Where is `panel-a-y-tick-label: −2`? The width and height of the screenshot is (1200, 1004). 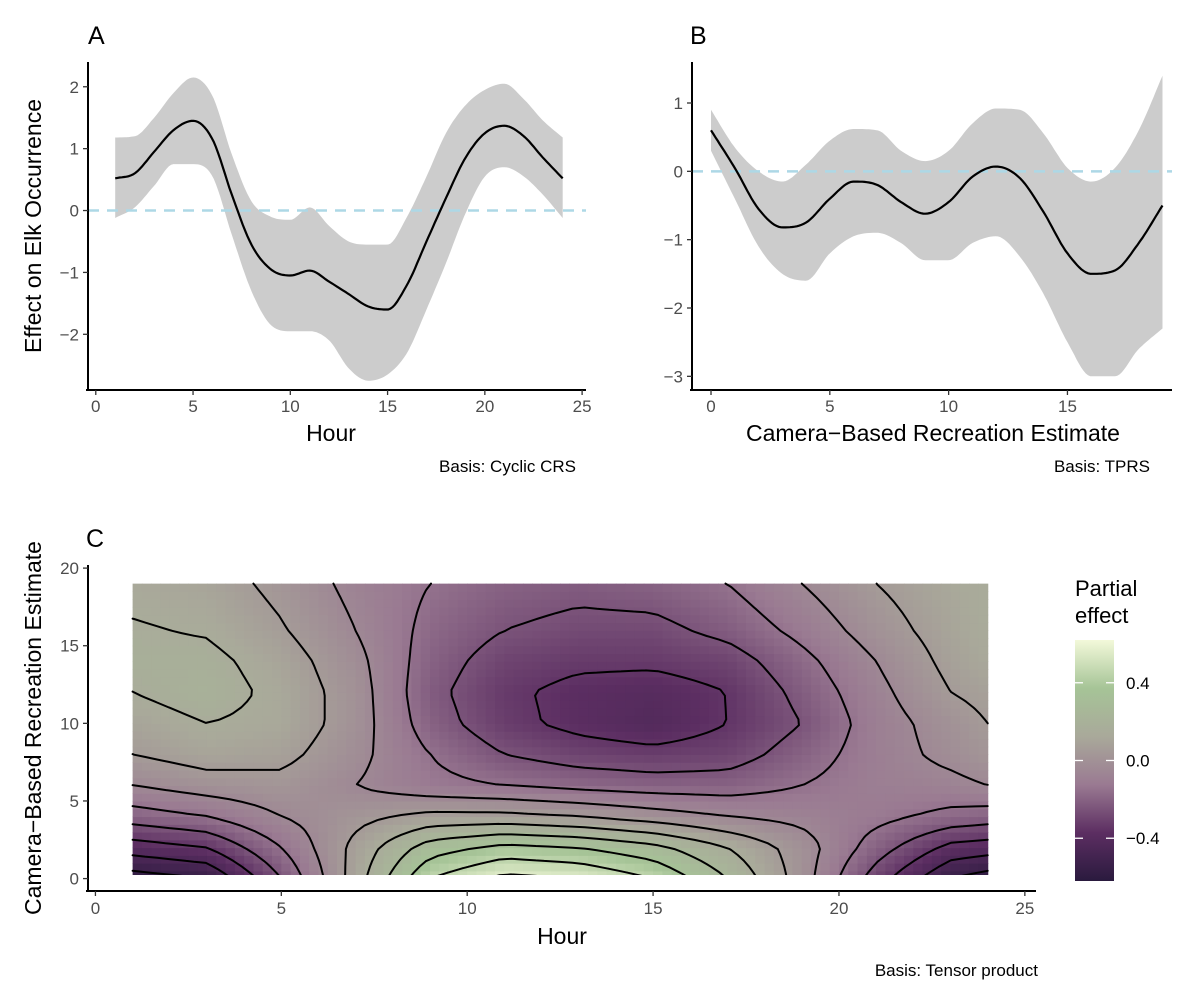
panel-a-y-tick-label: −2 is located at coordinates (69, 334).